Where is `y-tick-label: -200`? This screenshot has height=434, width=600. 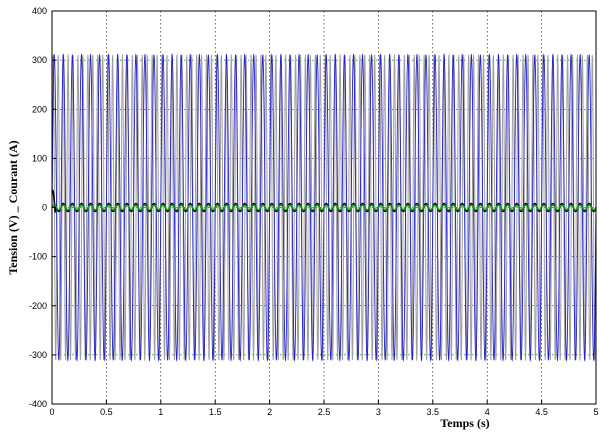
y-tick-label: -200 is located at coordinates (38, 306).